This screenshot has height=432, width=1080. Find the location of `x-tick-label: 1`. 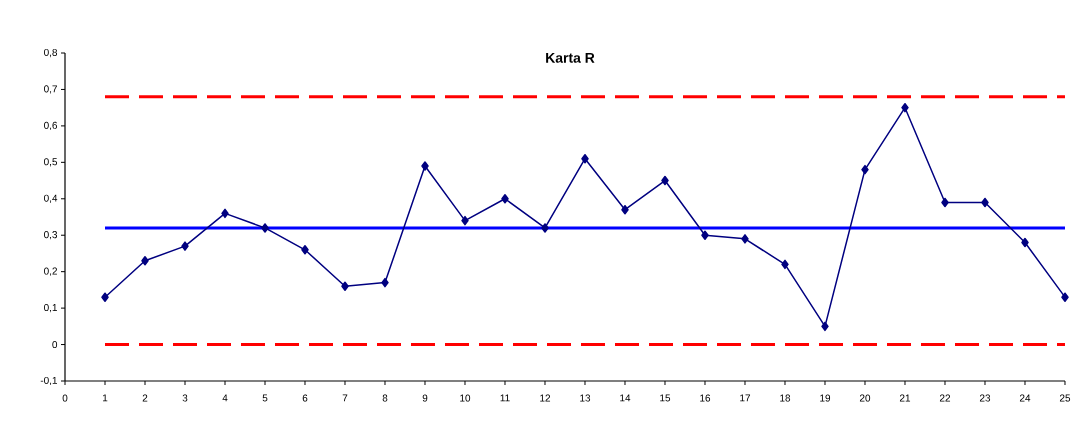

x-tick-label: 1 is located at coordinates (105, 398).